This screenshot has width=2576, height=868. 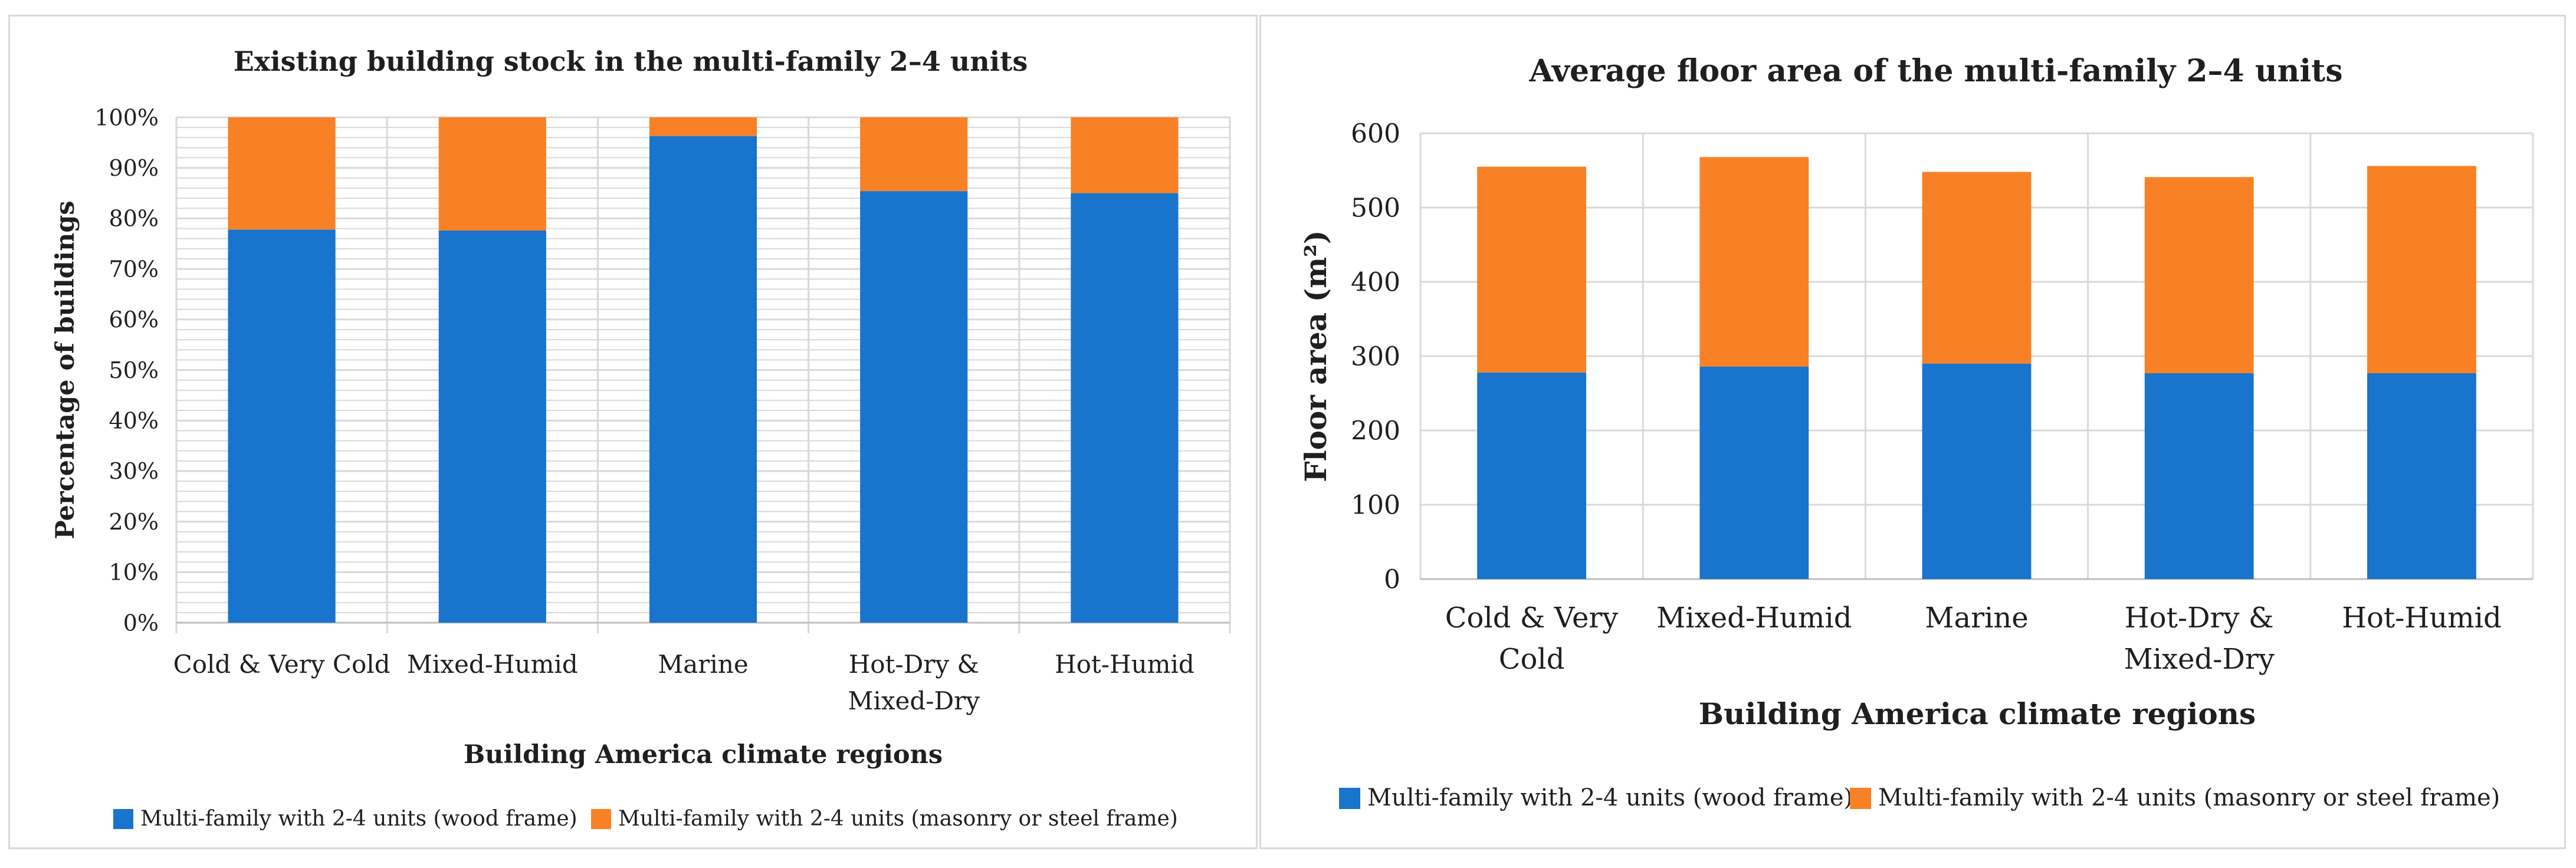 I want to click on y-tick-label: 100%, so click(x=126, y=117).